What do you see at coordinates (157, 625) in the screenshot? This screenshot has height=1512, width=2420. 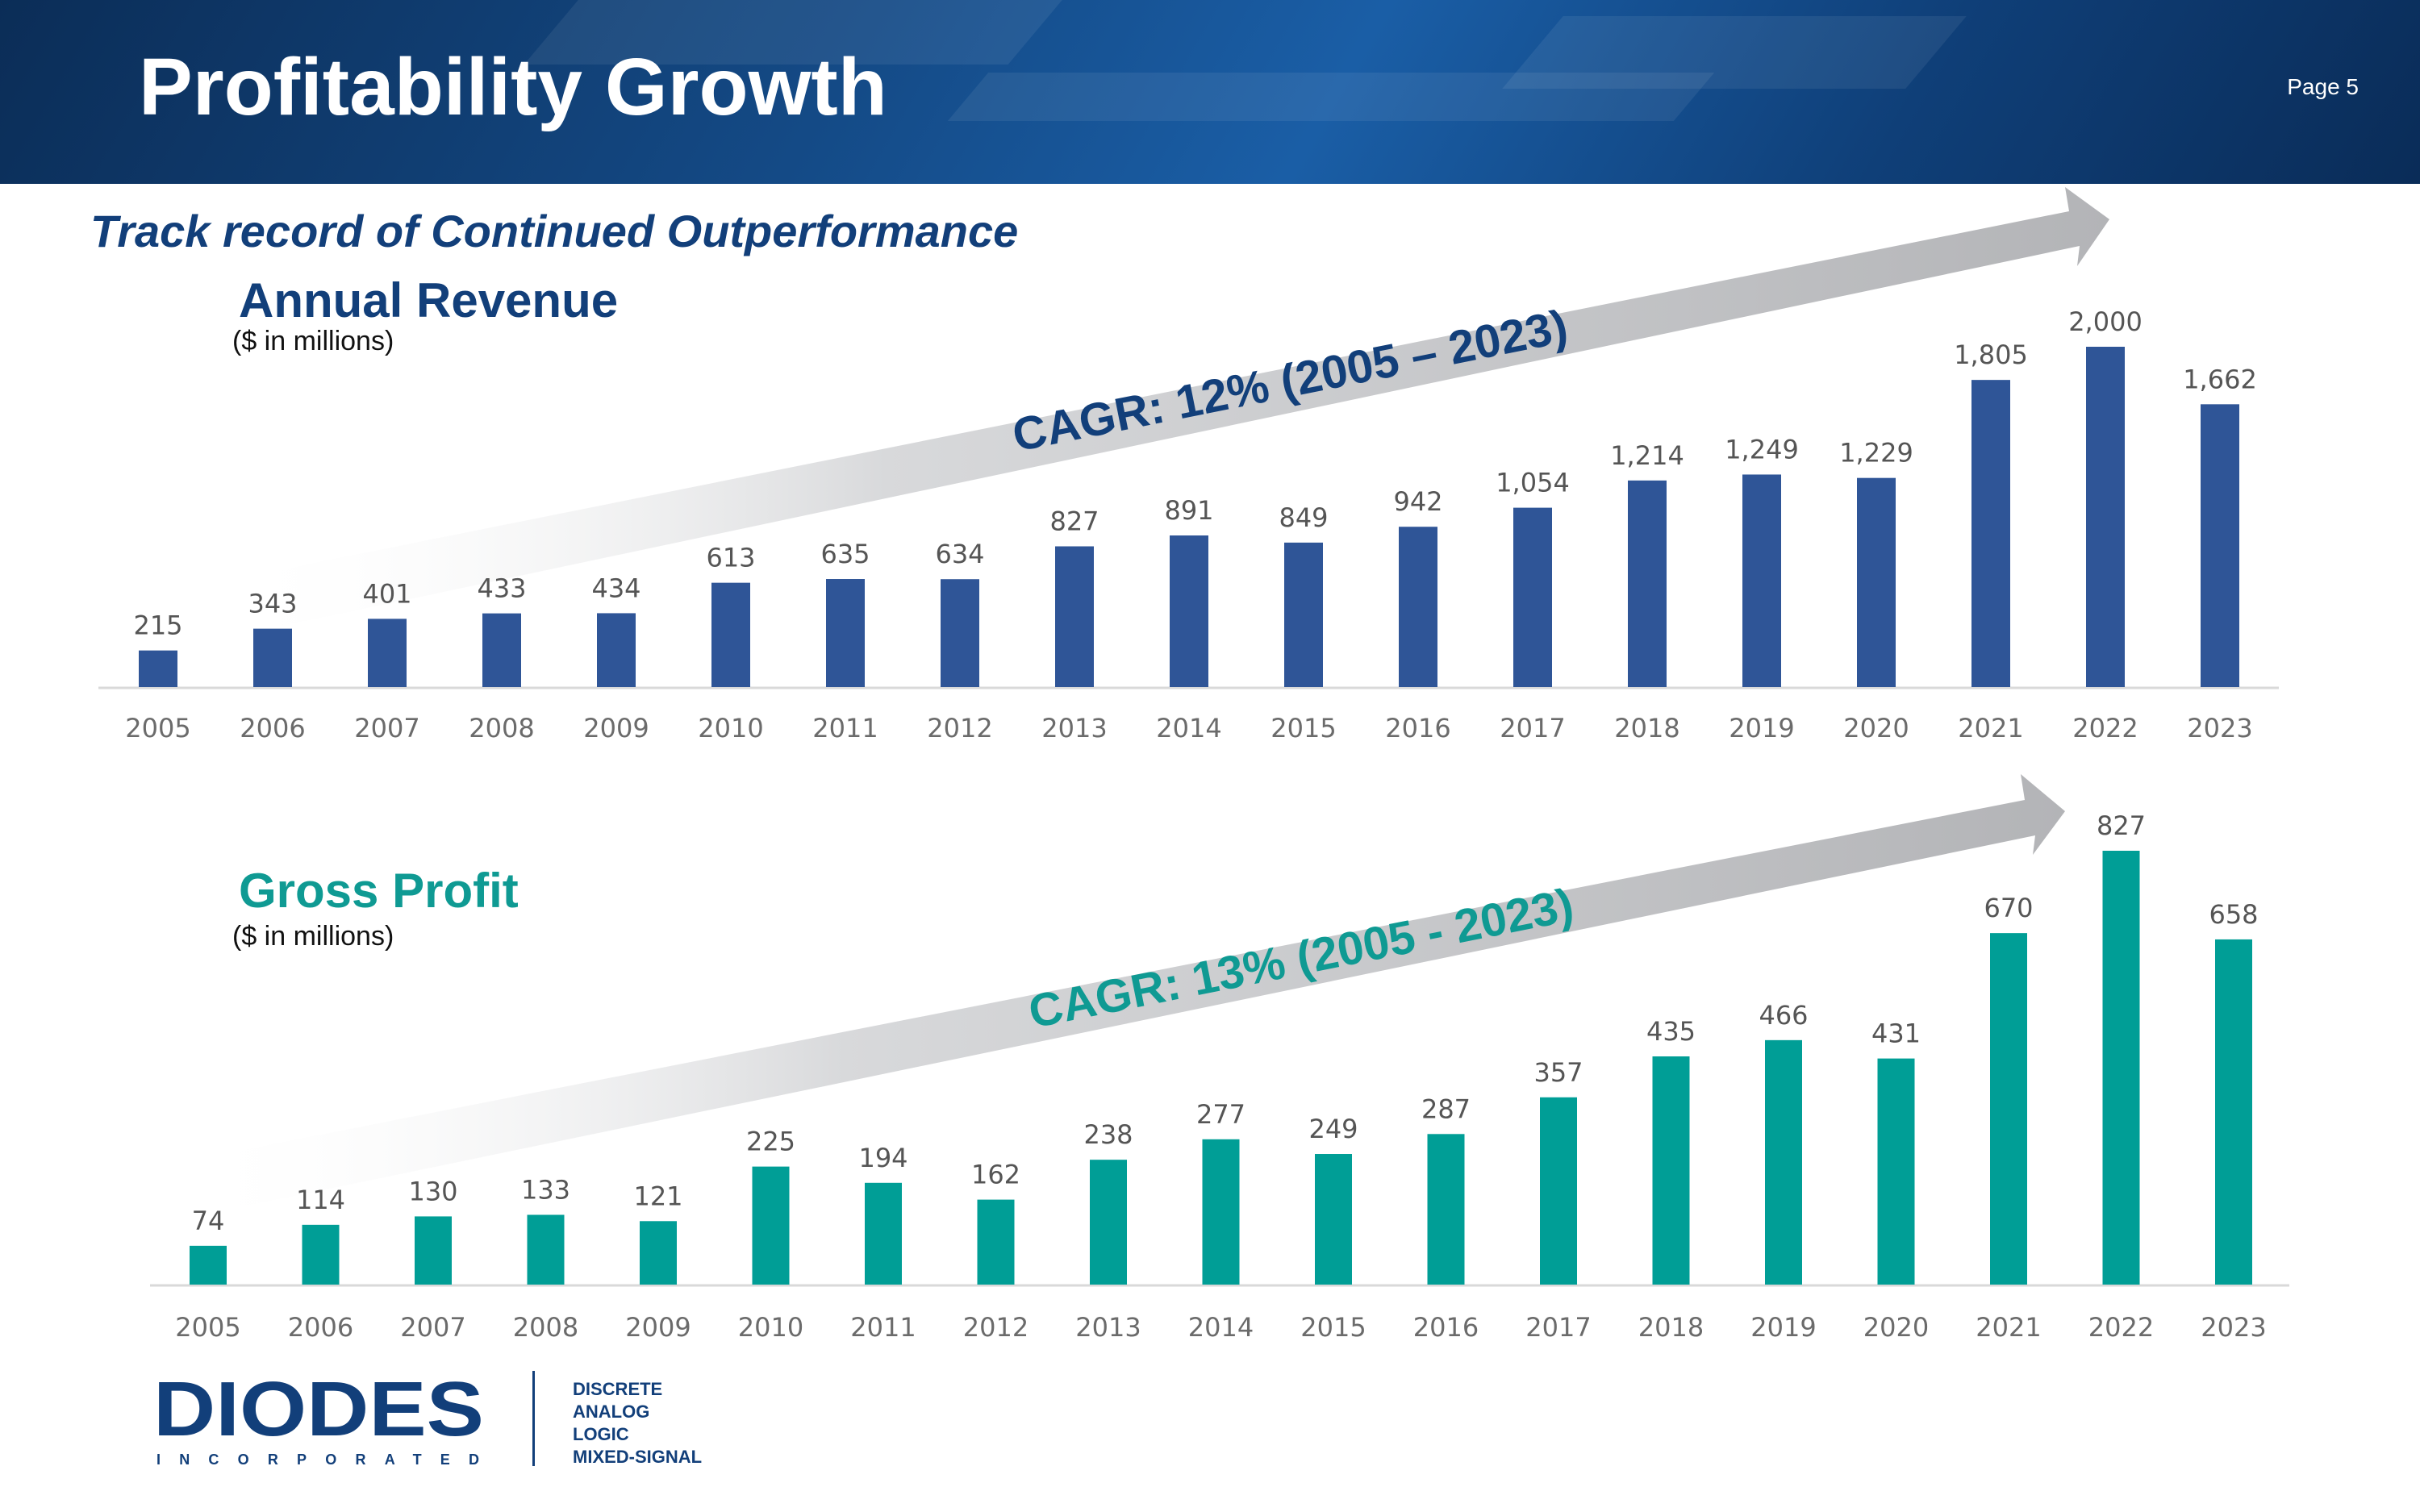 I see `revenue-value-label: 215` at bounding box center [157, 625].